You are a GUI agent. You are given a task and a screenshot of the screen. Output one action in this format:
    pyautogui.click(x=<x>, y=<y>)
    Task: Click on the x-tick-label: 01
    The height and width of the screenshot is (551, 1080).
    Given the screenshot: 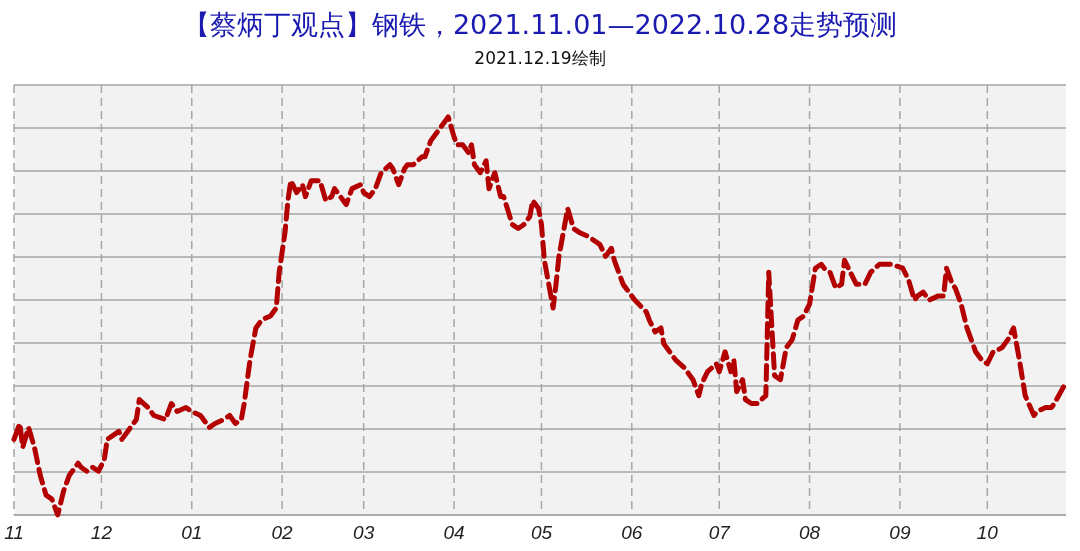 What is the action you would take?
    pyautogui.click(x=192, y=532)
    